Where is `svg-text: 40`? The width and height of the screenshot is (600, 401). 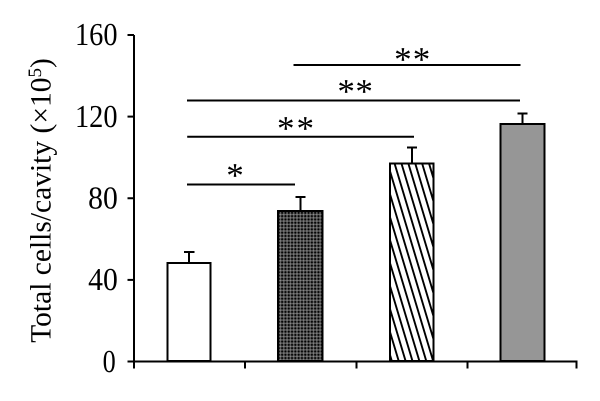 svg-text: 40 is located at coordinates (103, 279).